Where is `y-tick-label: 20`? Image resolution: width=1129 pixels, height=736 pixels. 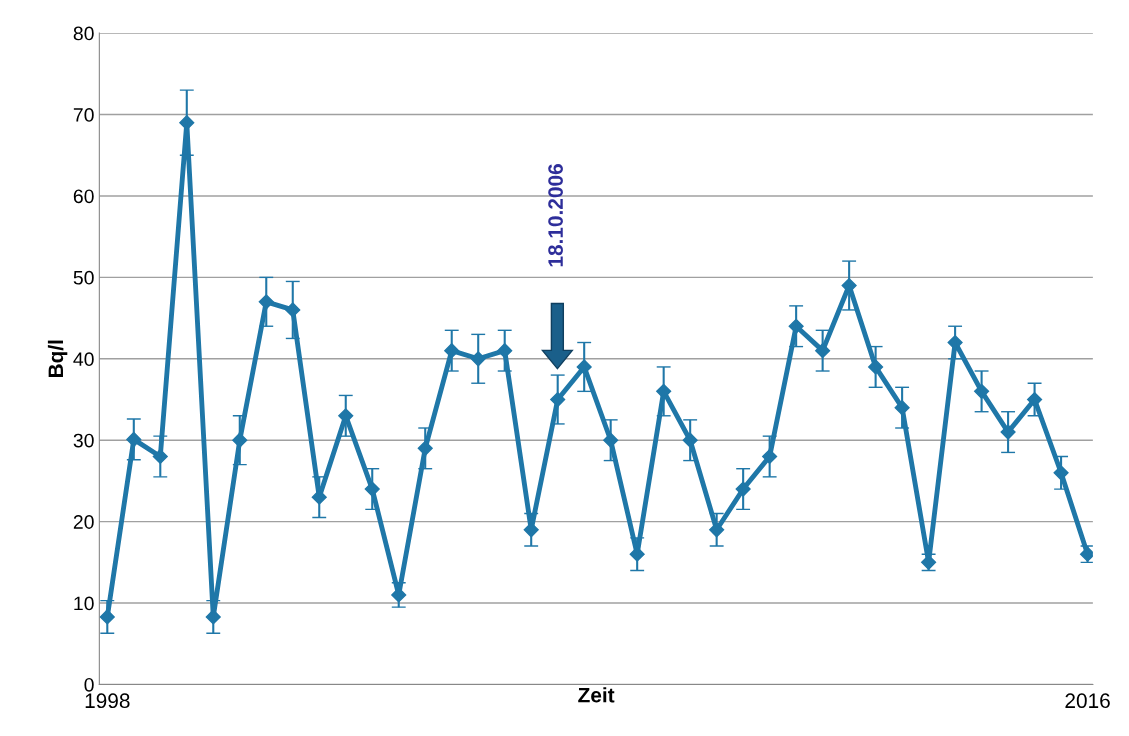 y-tick-label: 20 is located at coordinates (83, 522).